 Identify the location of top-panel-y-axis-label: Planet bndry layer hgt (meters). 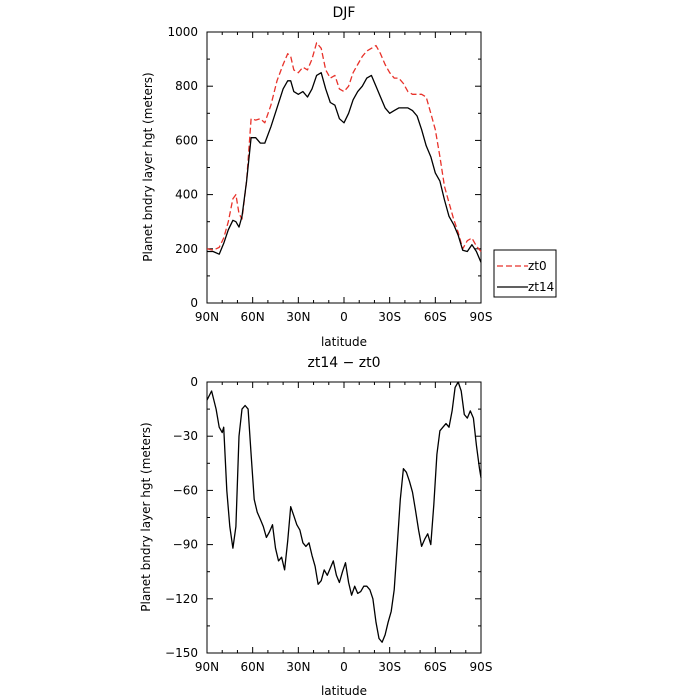
(148, 167).